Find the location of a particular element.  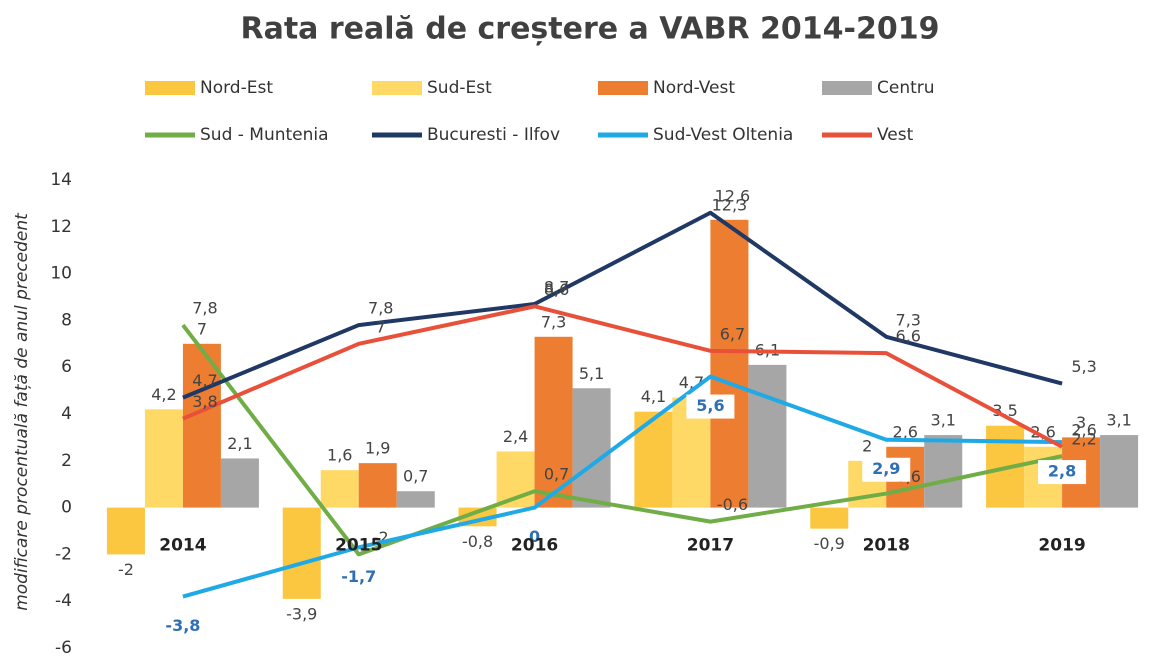

y-tick-label: 8 is located at coordinates (66, 320).